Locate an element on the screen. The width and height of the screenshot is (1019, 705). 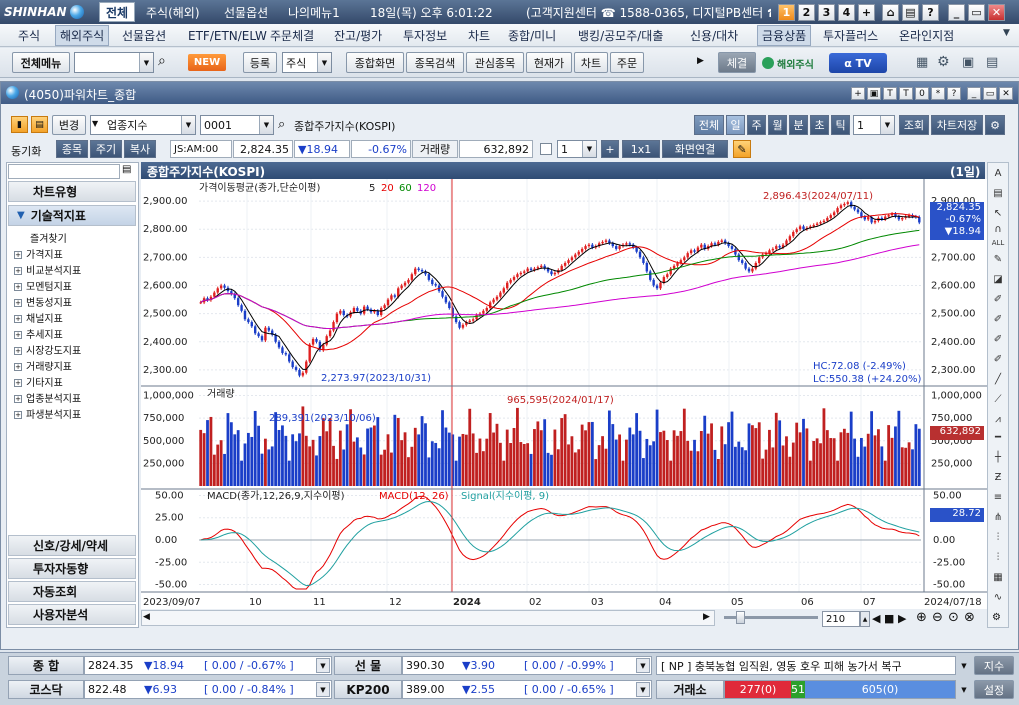
menu-item-4: 주문체결 is located at coordinates (292, 35).